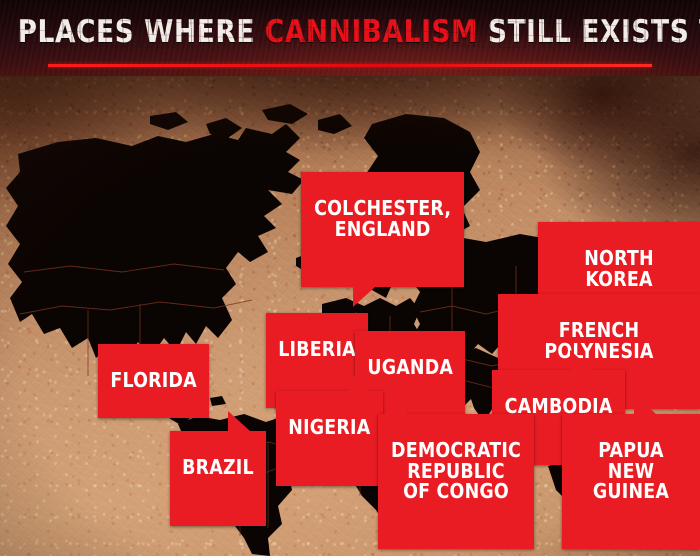 The image size is (700, 556). What do you see at coordinates (371, 32) in the screenshot?
I see `title-highlight-cannibalism: CANNIBALISM` at bounding box center [371, 32].